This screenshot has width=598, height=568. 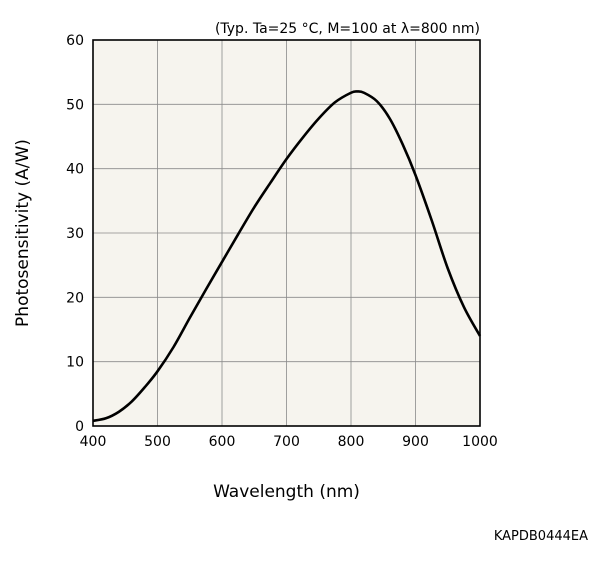 I want to click on x-tick-label: 500, so click(x=157, y=442).